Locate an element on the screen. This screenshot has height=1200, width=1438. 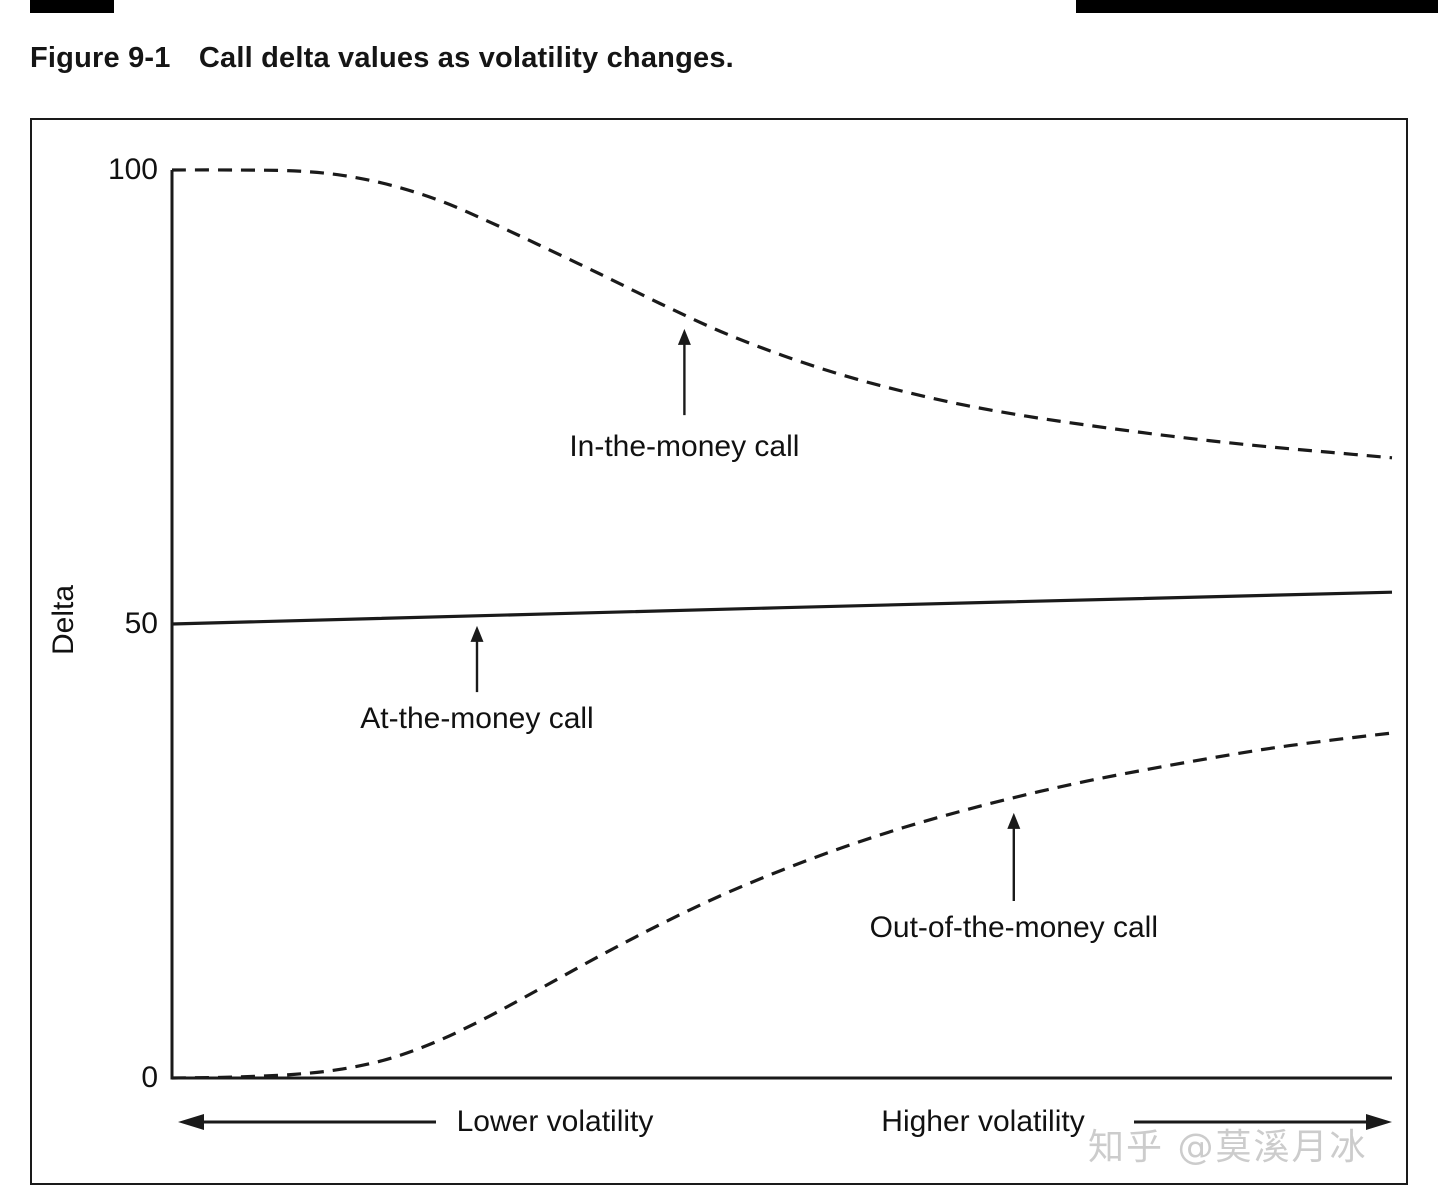
annotation-in-the-money-call: In-the-money call is located at coordinates (684, 446).